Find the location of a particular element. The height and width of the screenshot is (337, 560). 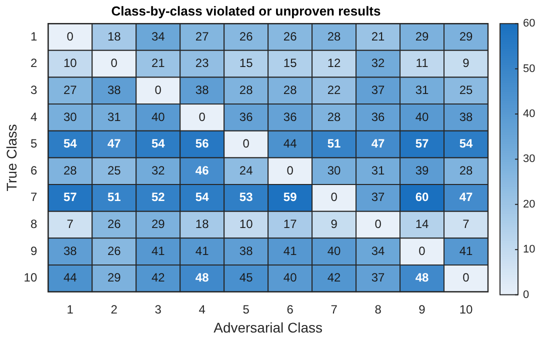

color-bar-label: 0 is located at coordinates (526, 294).